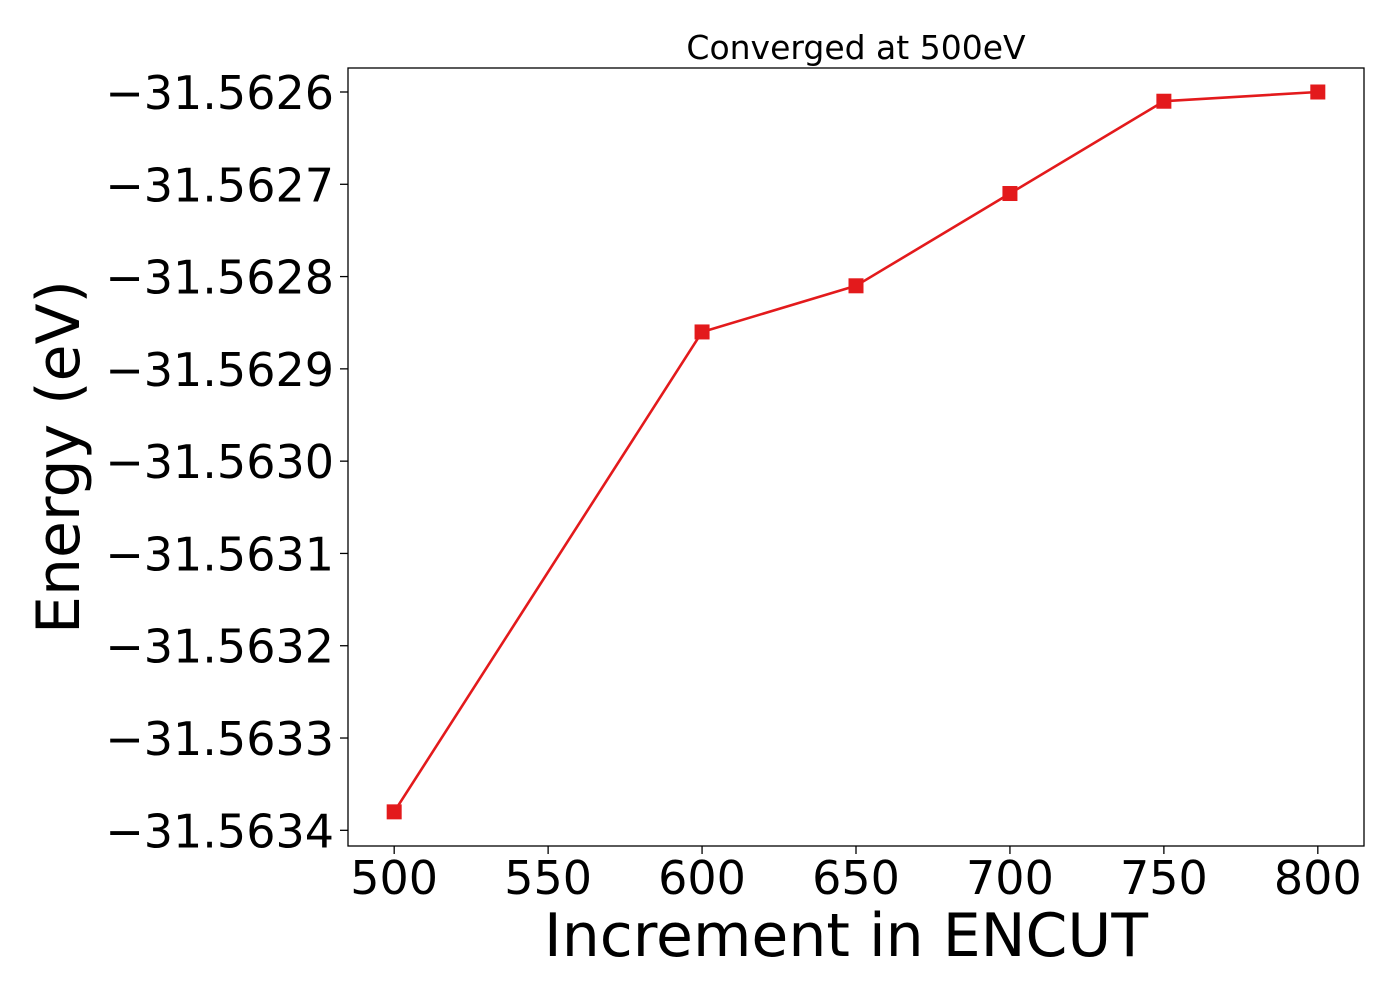  Describe the element at coordinates (219, 739) in the screenshot. I see `y-tick-label: −31.5633` at that location.